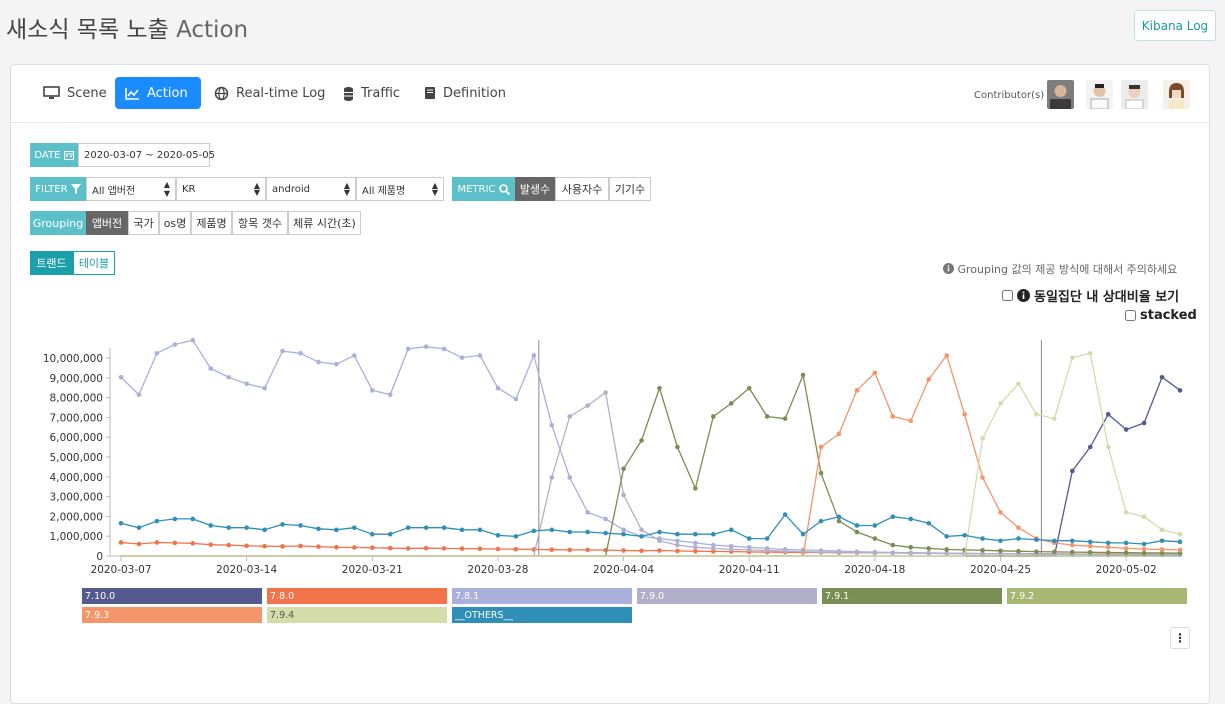  Describe the element at coordinates (94, 263) in the screenshot. I see `view-table: 테이블` at that location.